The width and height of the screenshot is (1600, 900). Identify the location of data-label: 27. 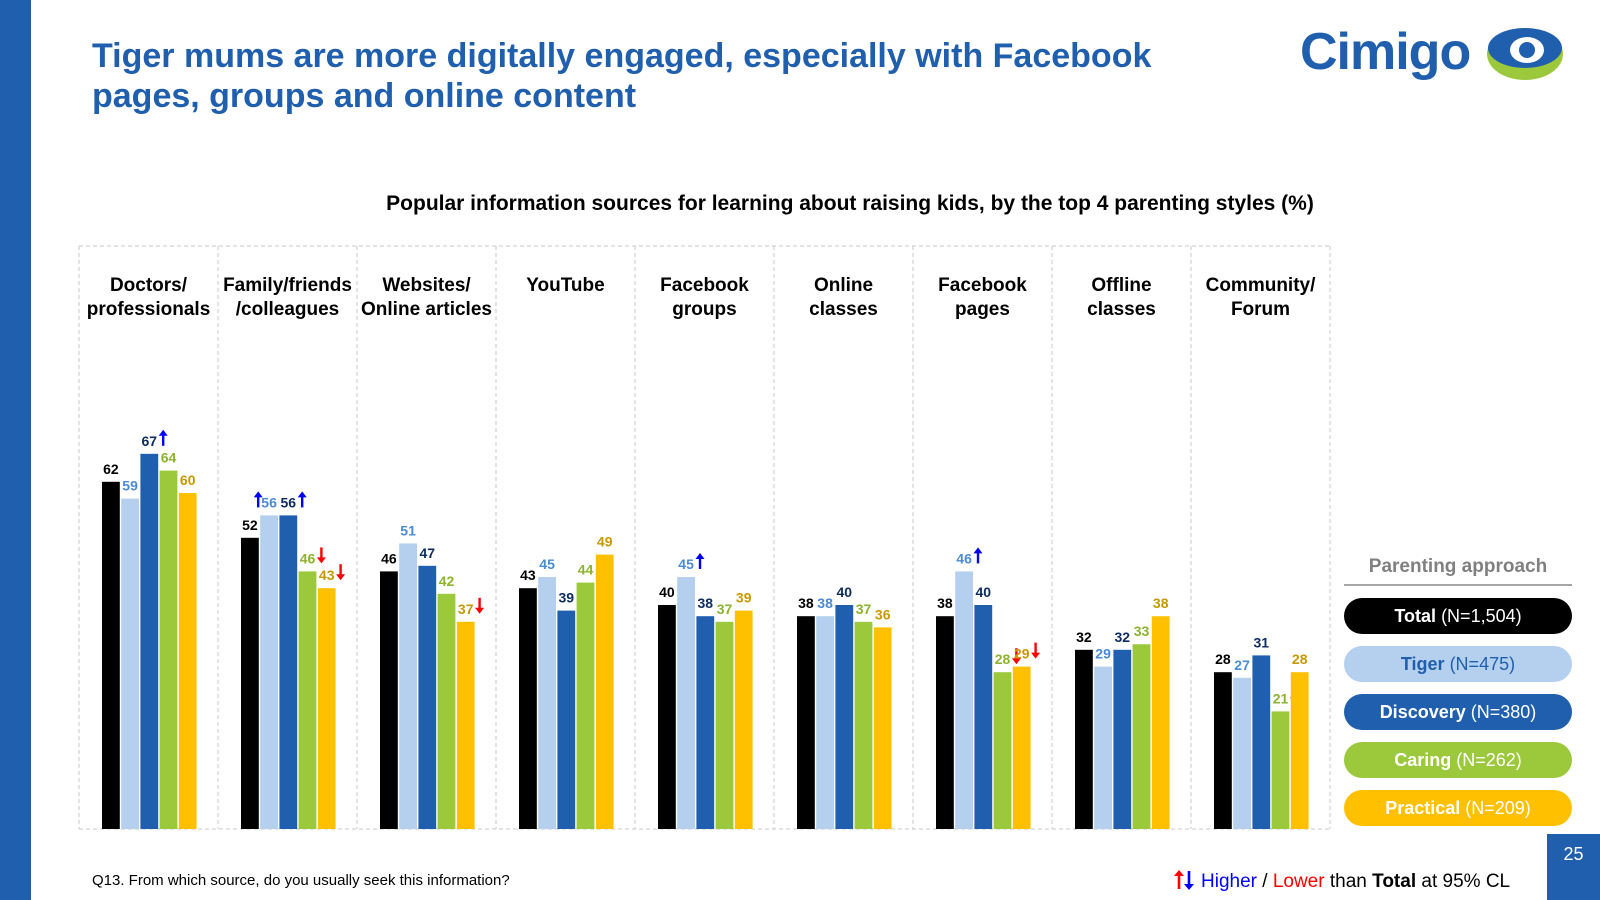
(1242, 665).